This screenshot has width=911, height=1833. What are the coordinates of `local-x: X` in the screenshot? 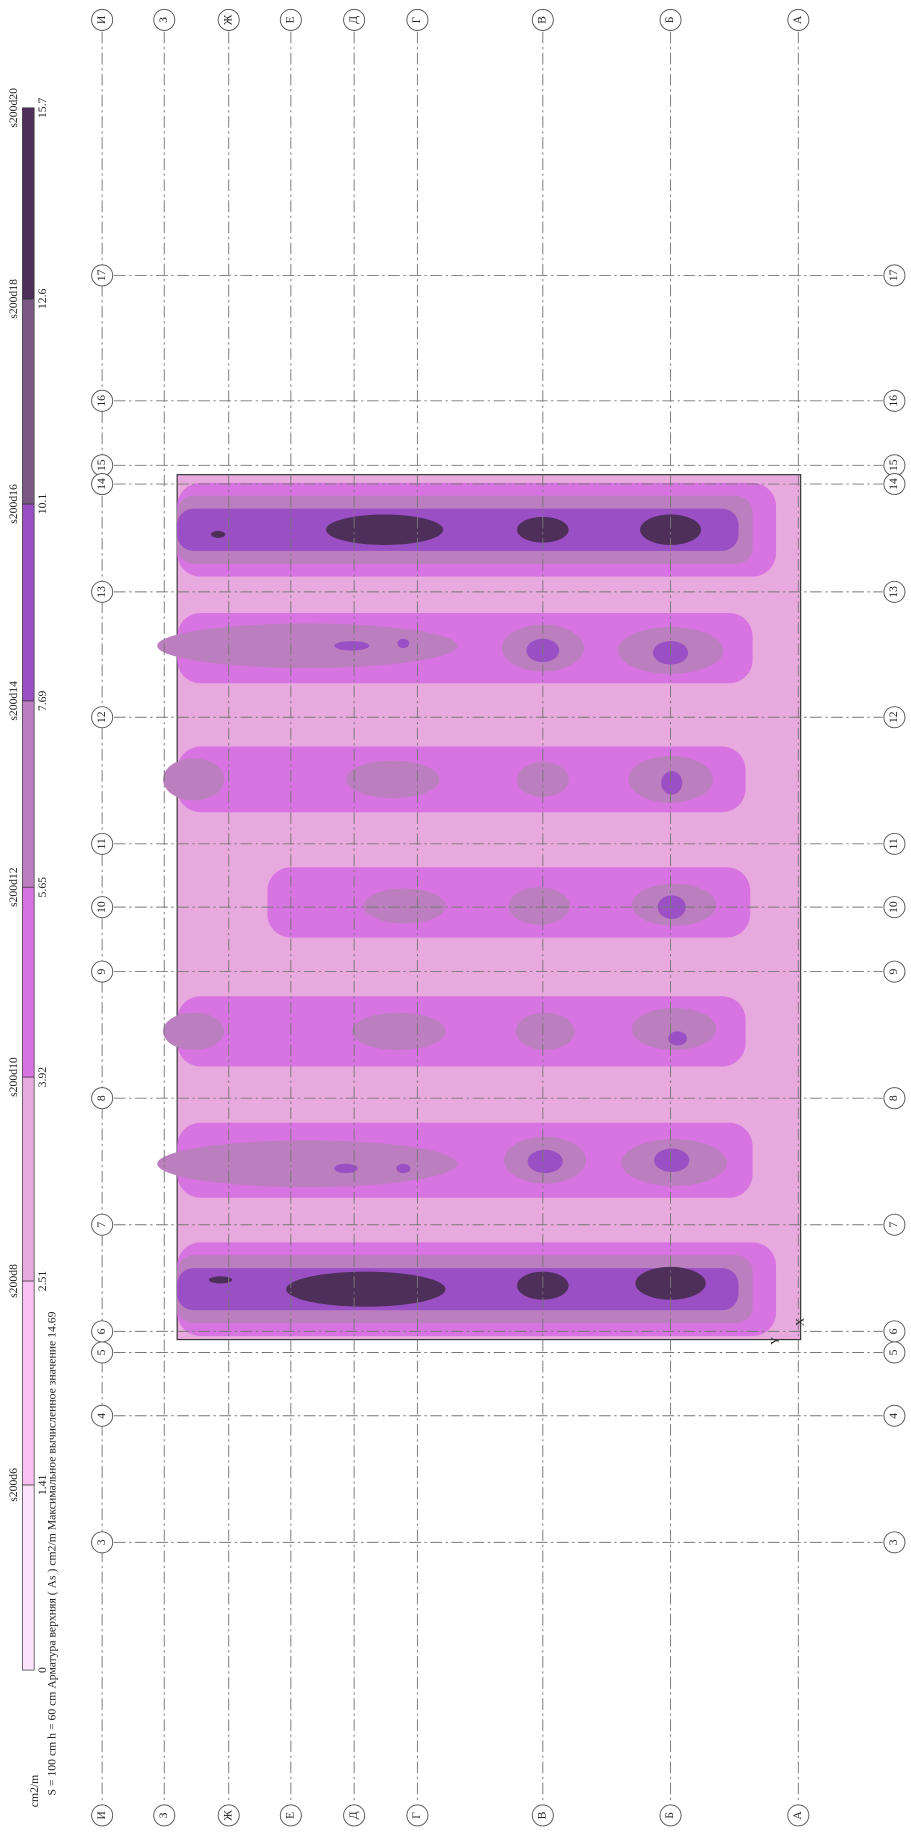 It's located at (799, 1321).